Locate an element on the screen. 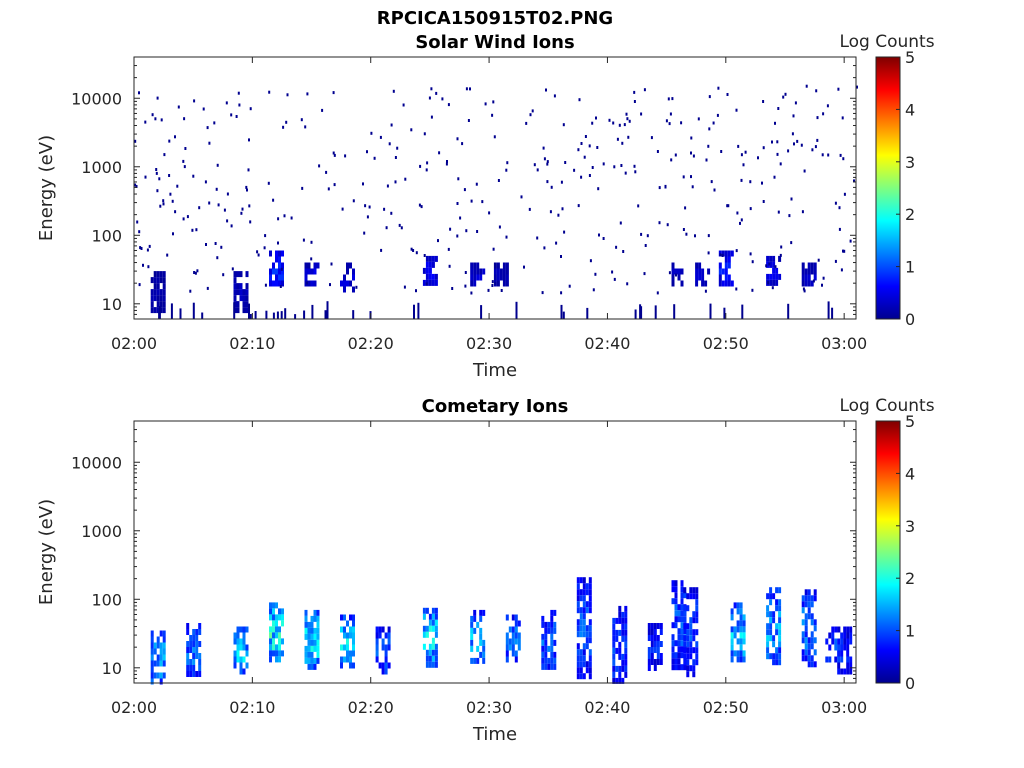 The width and height of the screenshot is (1024, 768). heatmap-cells is located at coordinates (501, 631).